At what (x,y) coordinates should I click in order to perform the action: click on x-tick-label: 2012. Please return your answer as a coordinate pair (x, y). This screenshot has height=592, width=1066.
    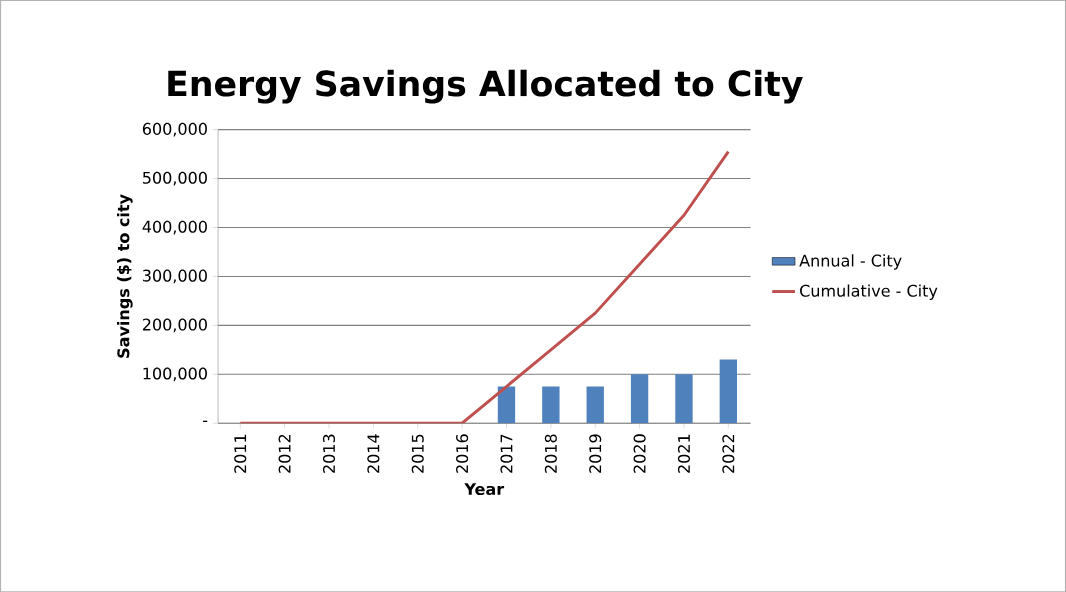
    Looking at the image, I should click on (284, 453).